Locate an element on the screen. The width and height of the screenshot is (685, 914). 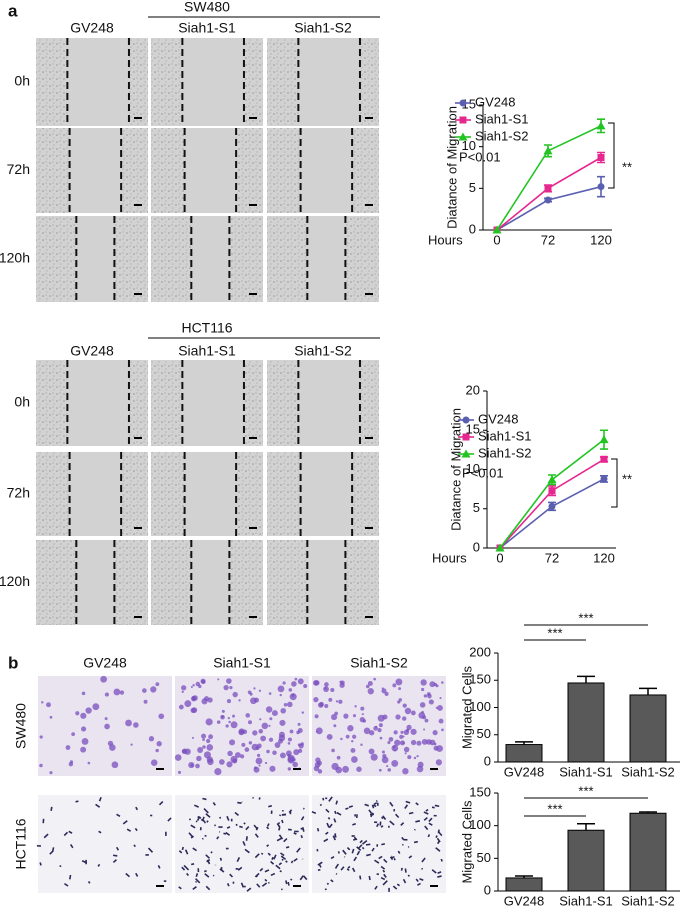
row-label: 72h is located at coordinates (18, 493).